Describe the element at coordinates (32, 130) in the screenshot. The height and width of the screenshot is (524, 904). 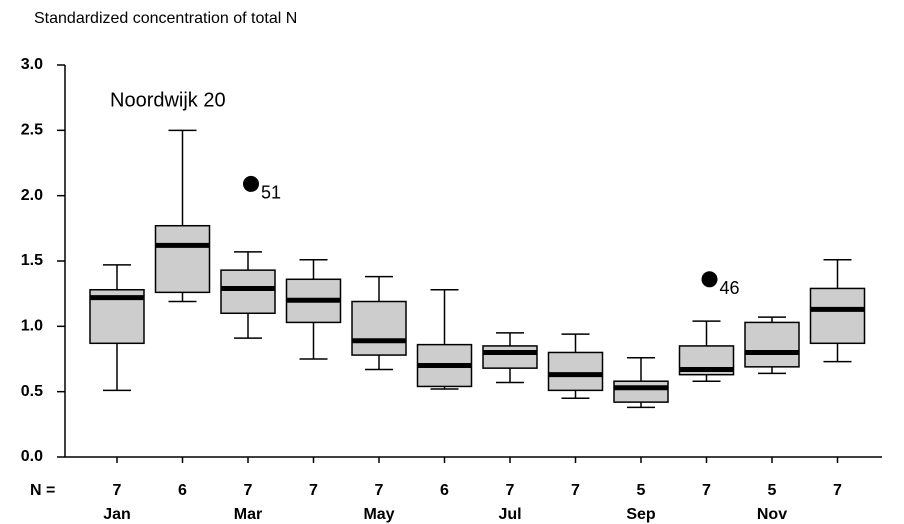
I see `y-tick-label: 2.5` at that location.